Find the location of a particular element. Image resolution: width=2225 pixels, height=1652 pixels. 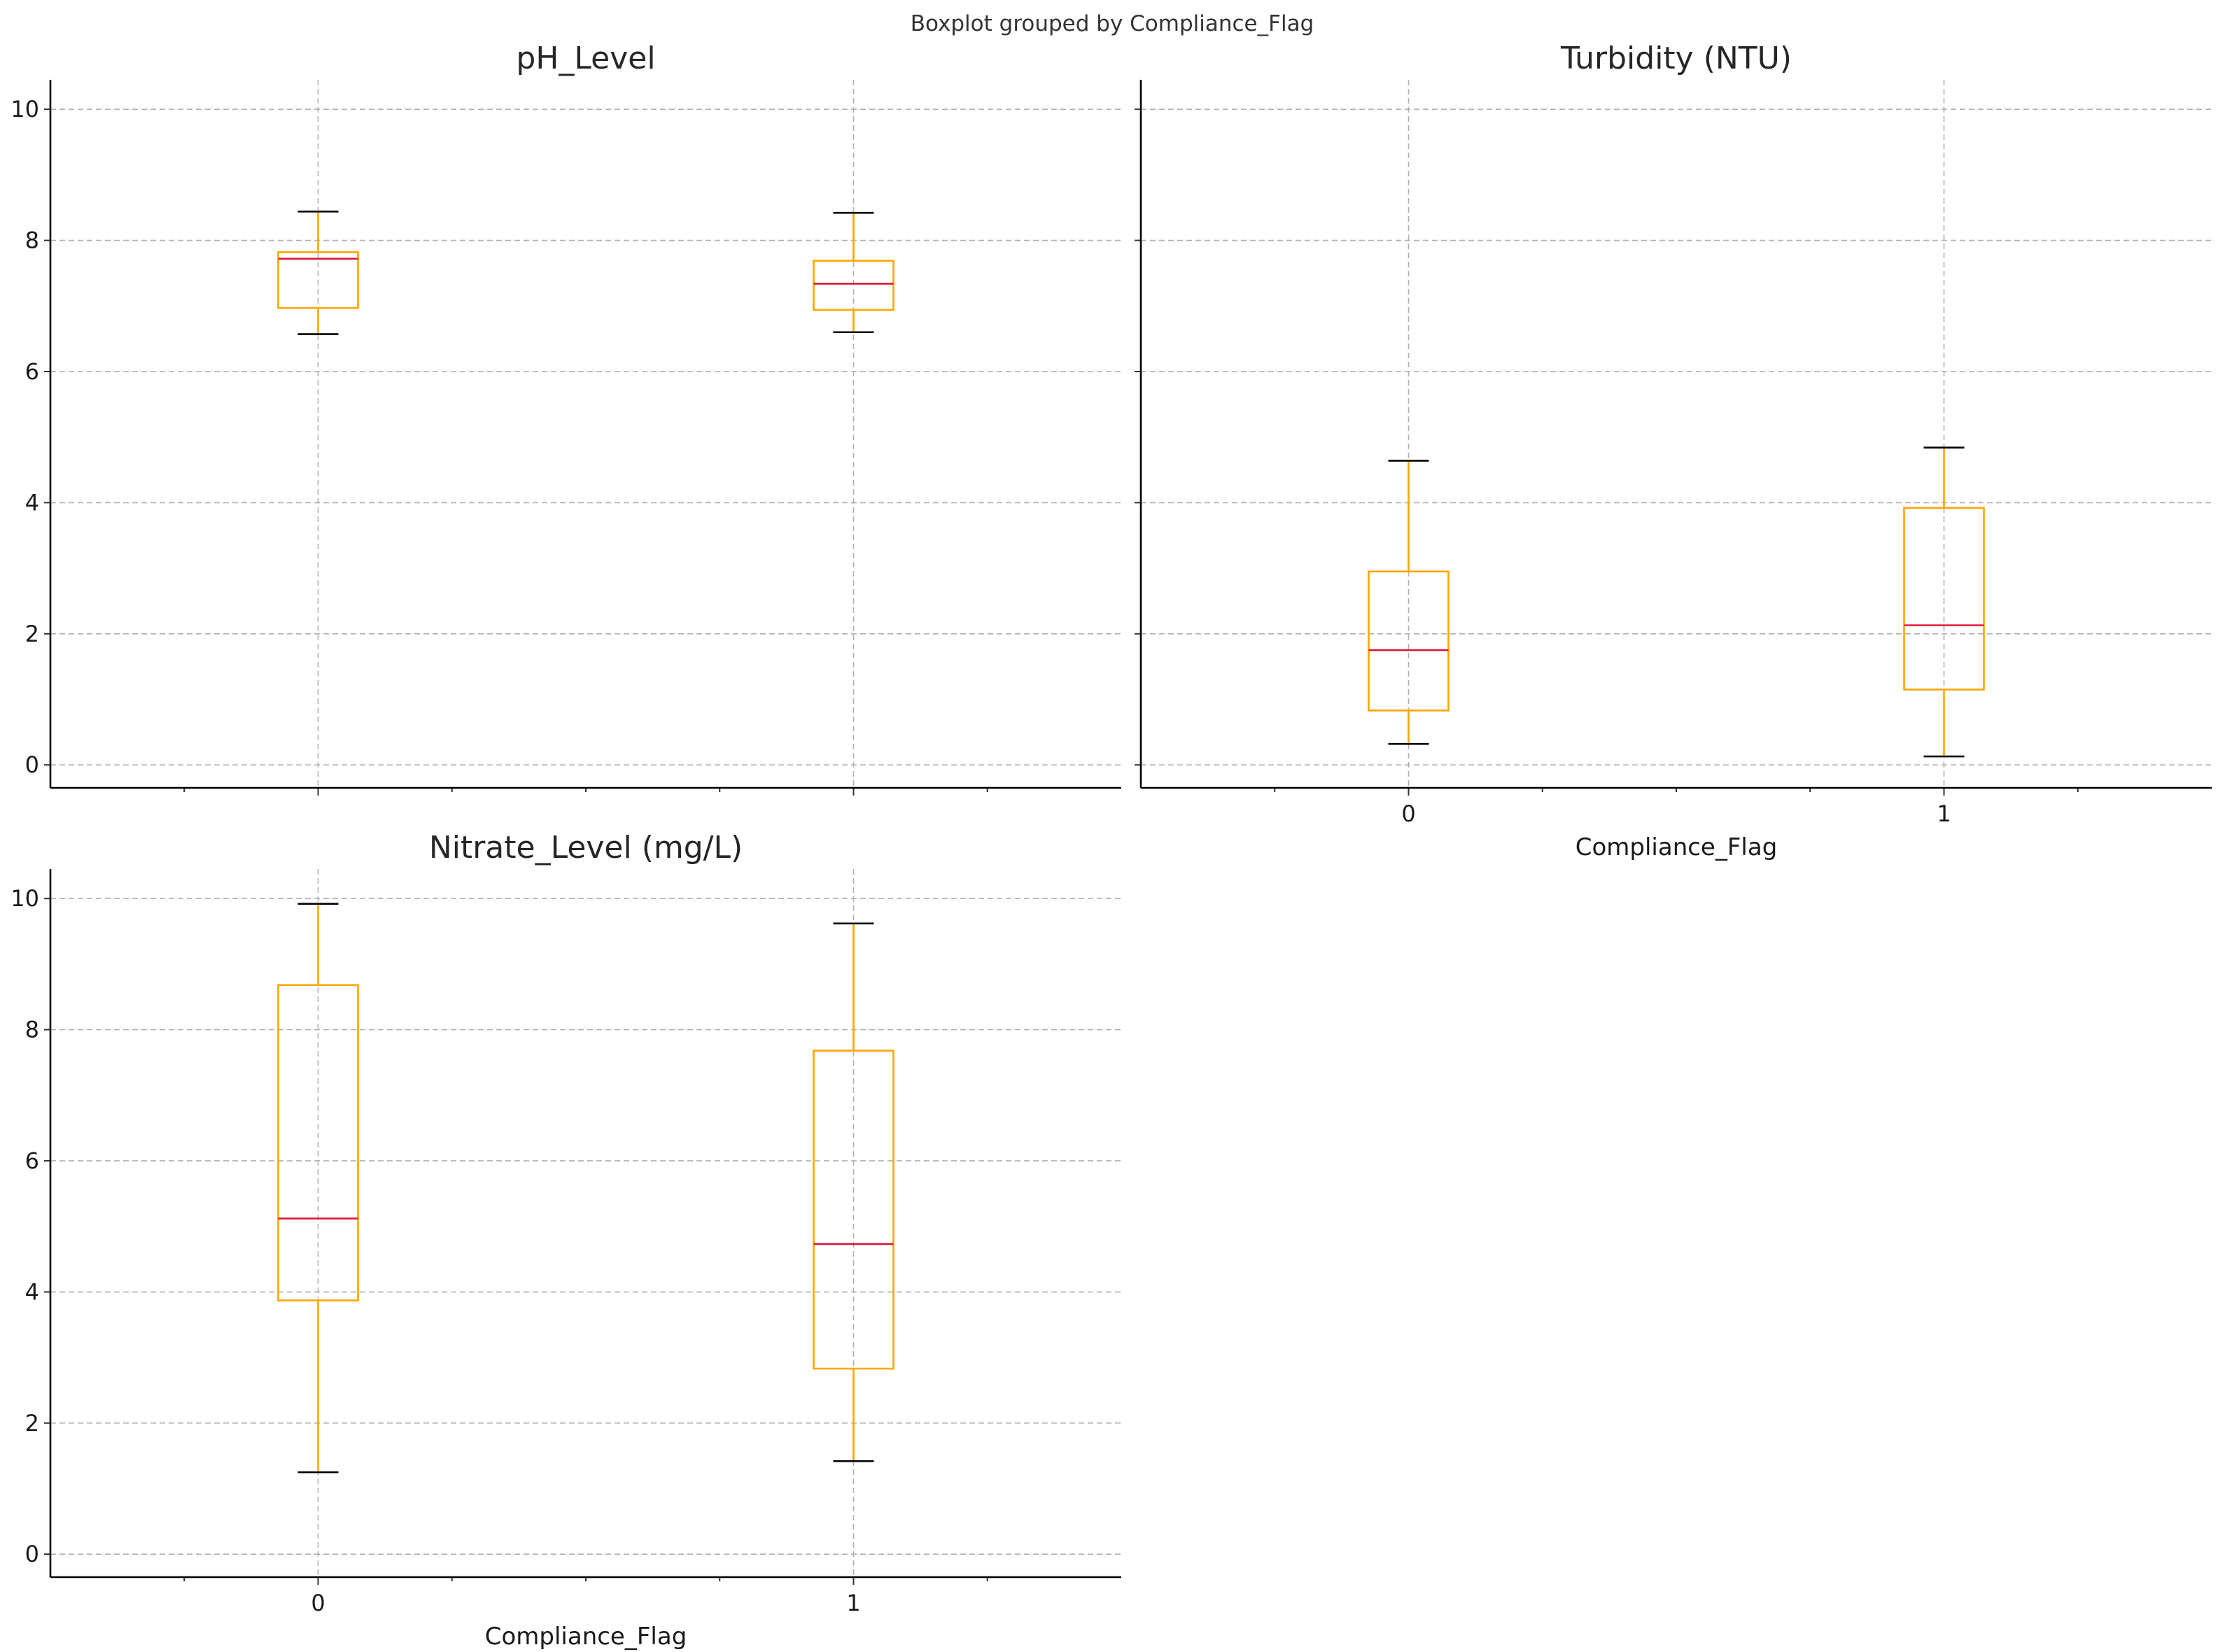

figure-suptitle: Boxplot grouped by Compliance_Flag is located at coordinates (1112, 23).